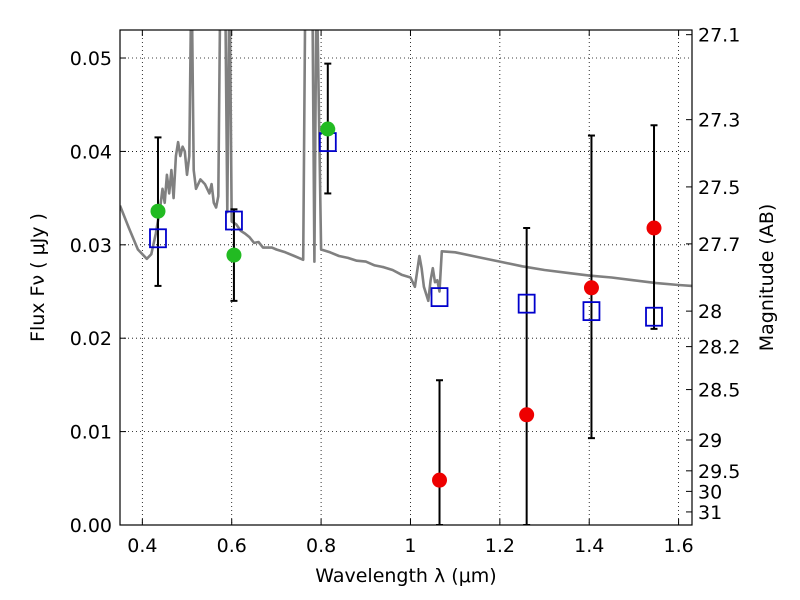 The height and width of the screenshot is (600, 800). I want to click on x-tick-label: 1.4, so click(589, 546).